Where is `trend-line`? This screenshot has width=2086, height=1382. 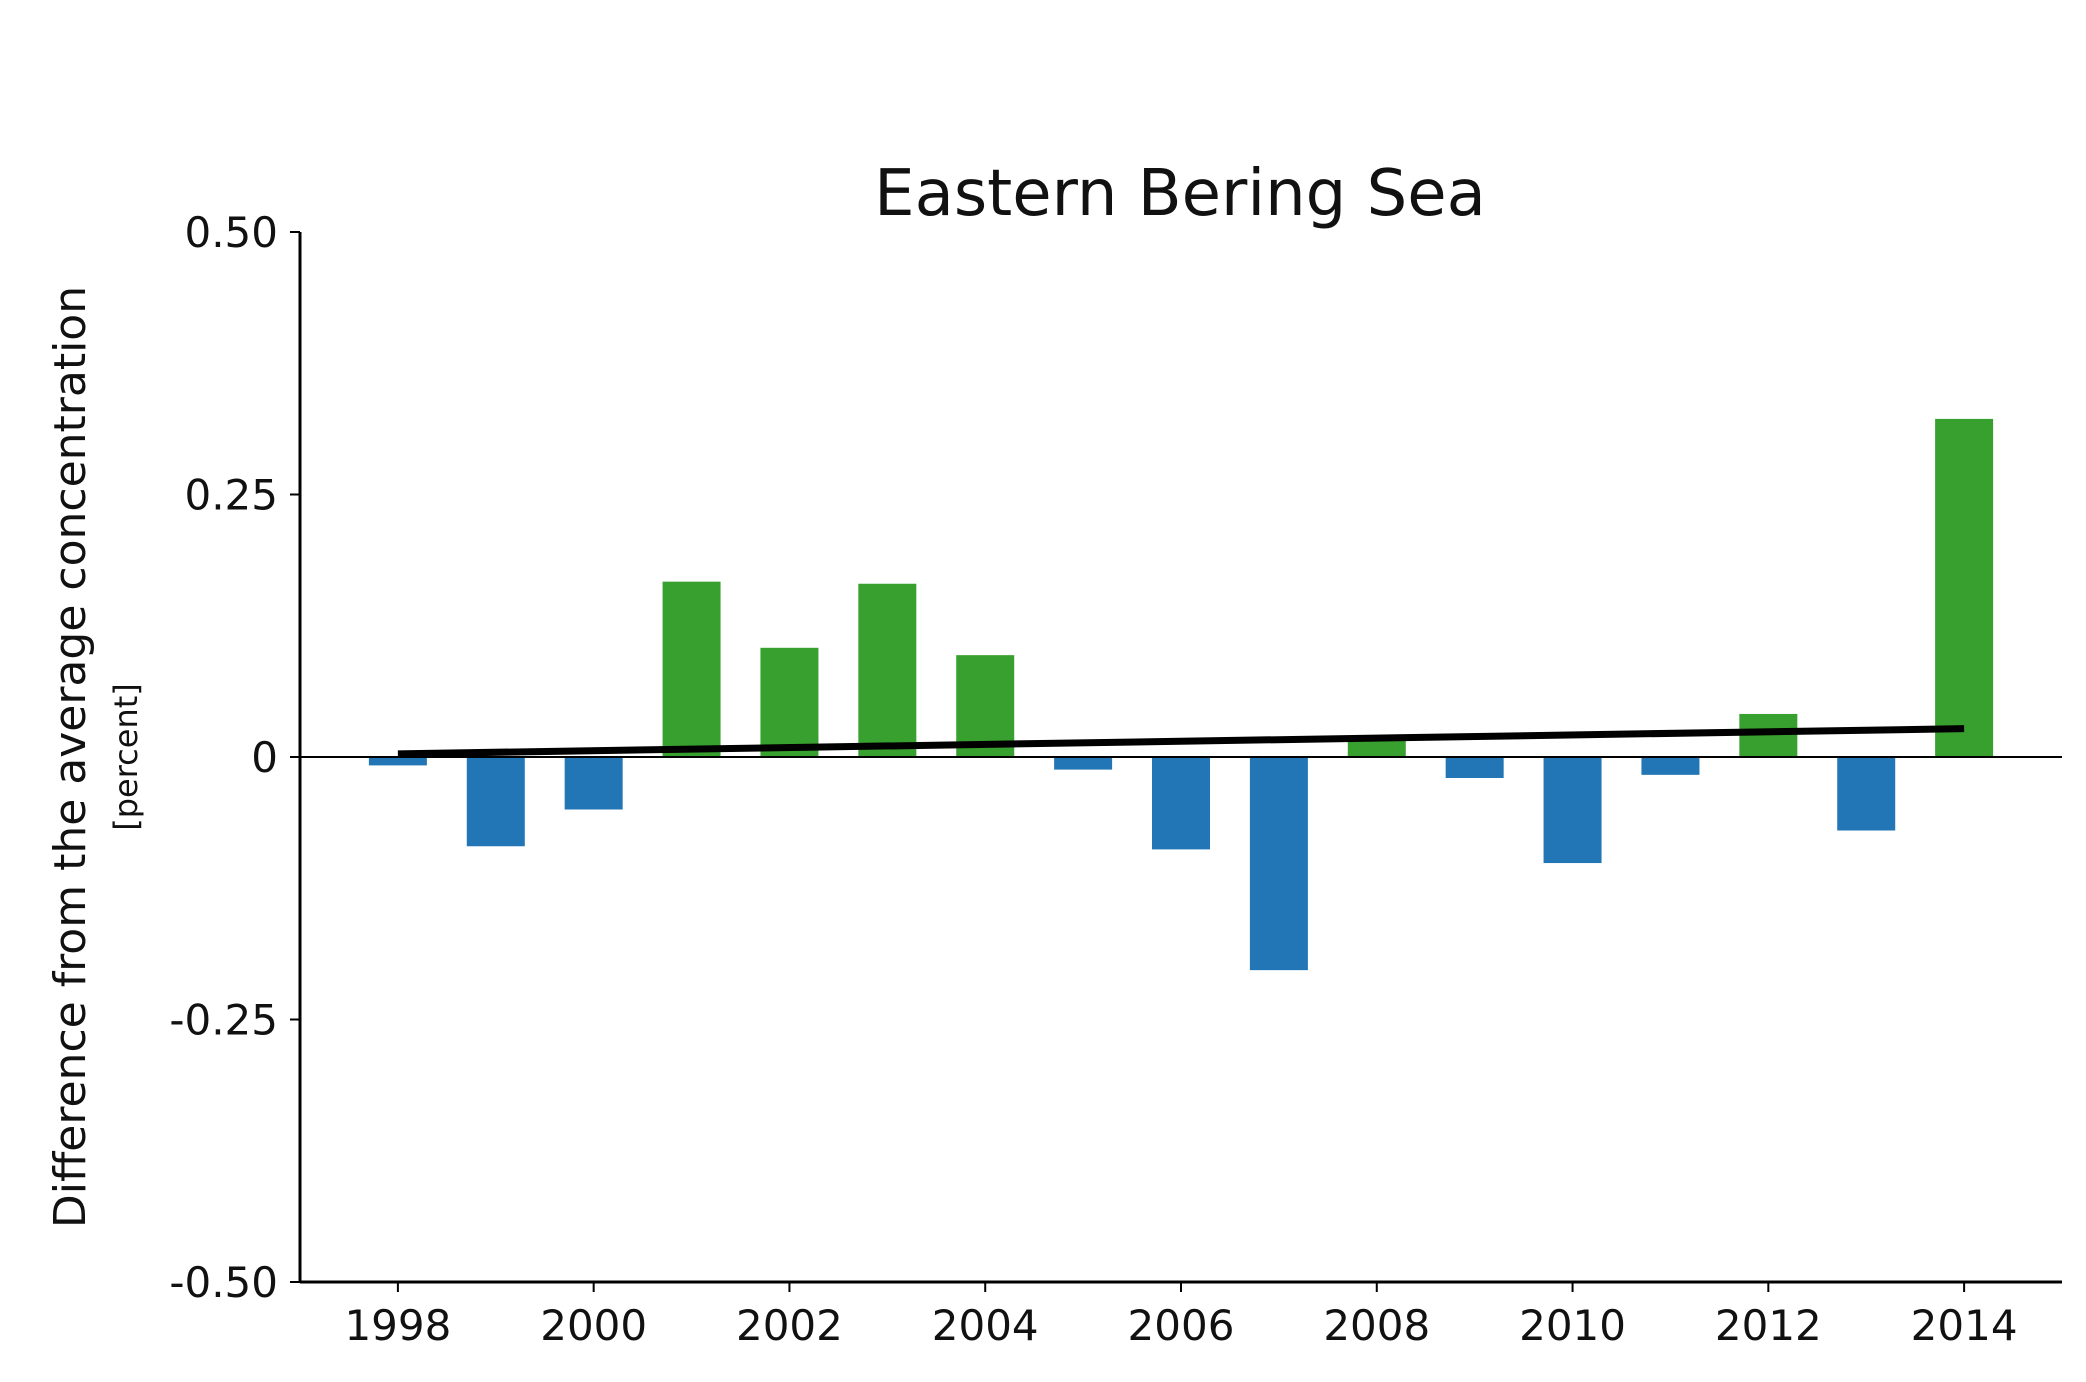
trend-line is located at coordinates (1181, 741).